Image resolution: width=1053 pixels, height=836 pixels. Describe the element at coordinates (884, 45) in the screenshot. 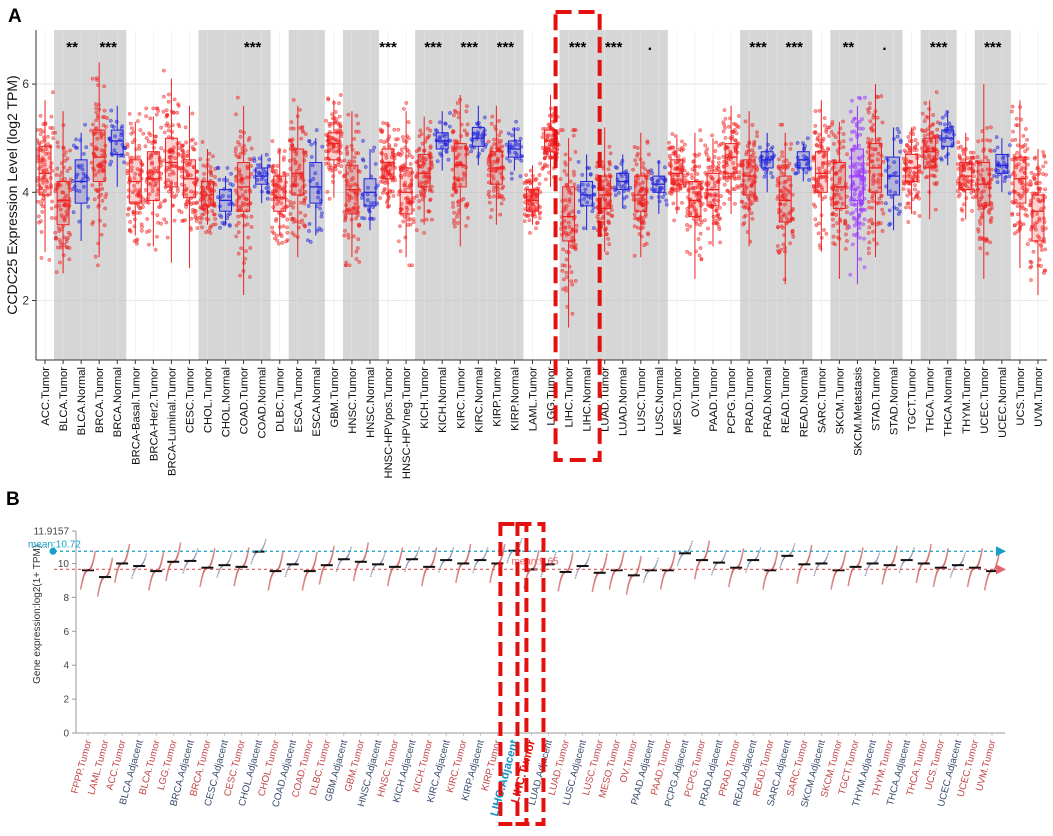

I see `significance-mark: .` at that location.